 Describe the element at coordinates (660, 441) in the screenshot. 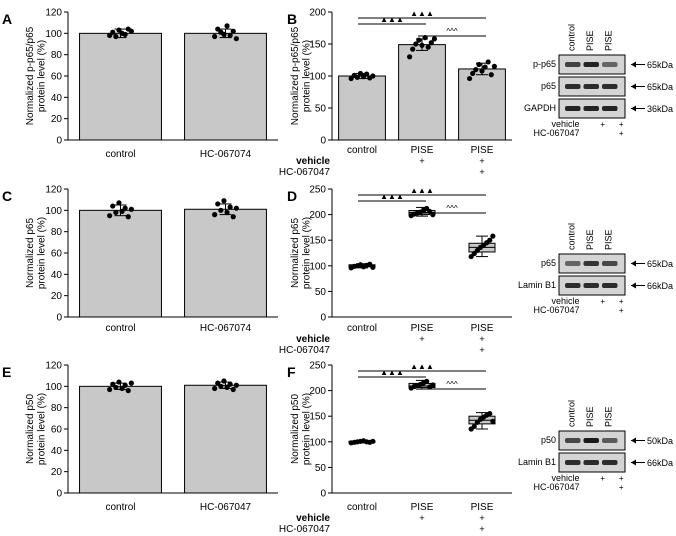

I see `mw-label: 50kDa` at that location.